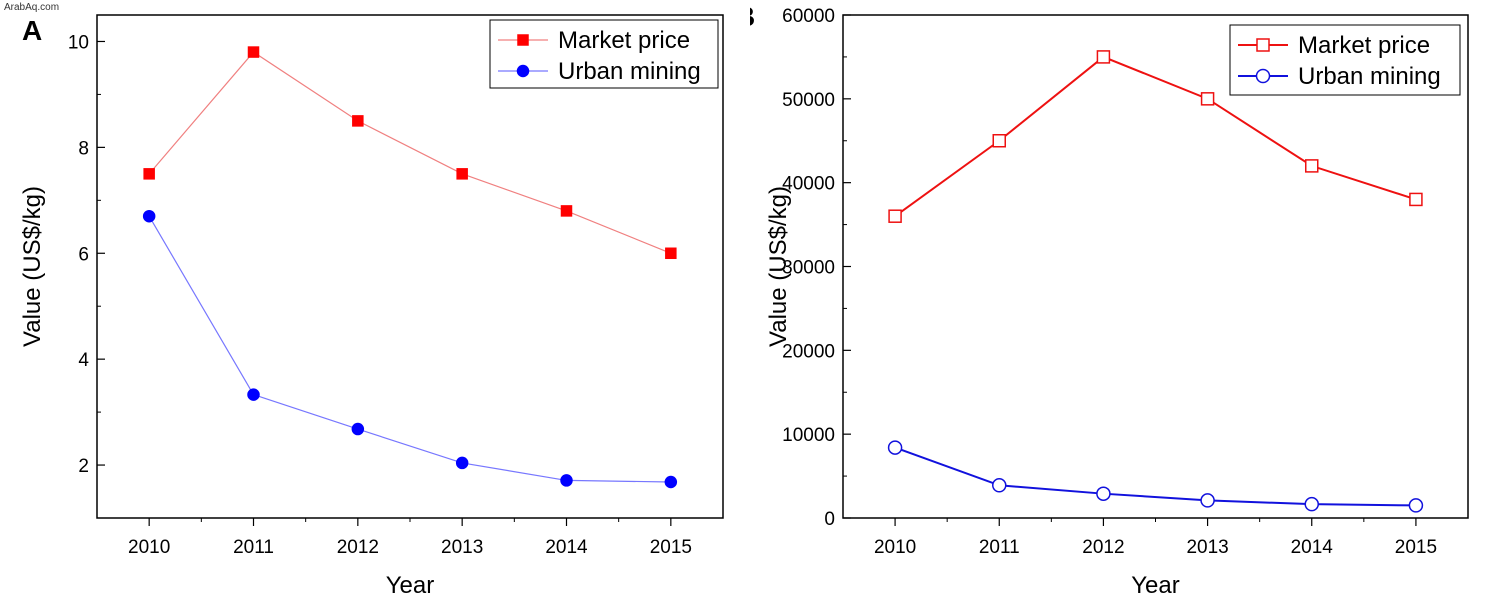 This screenshot has height=610, width=1501. What do you see at coordinates (829, 519) in the screenshot?
I see `y-tick-label: 0` at bounding box center [829, 519].